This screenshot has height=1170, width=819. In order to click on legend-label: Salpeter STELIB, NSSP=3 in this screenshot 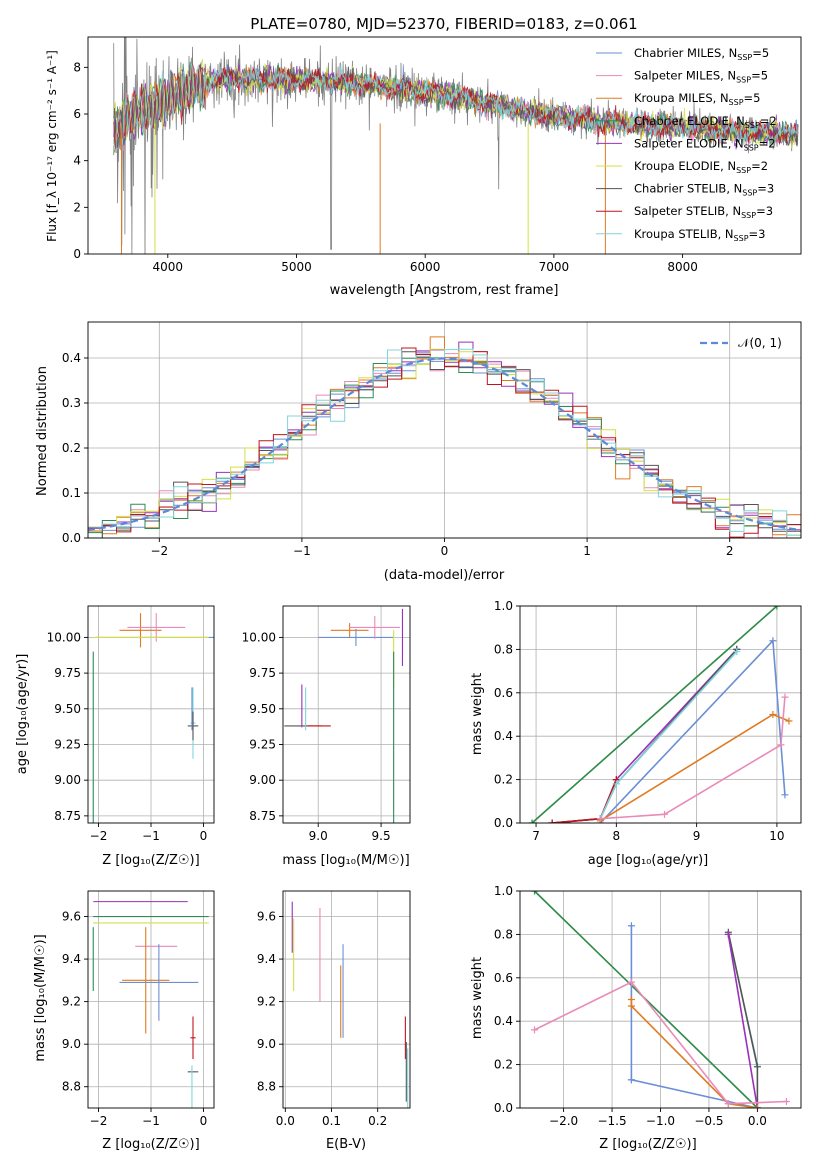, I will do `click(703, 212)`.